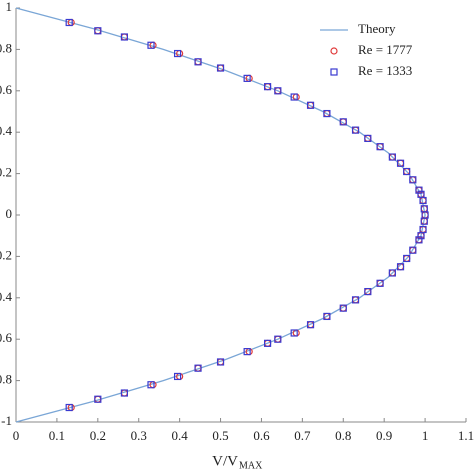  What do you see at coordinates (385, 70) in the screenshot?
I see `legend-label: Re = 1333` at bounding box center [385, 70].